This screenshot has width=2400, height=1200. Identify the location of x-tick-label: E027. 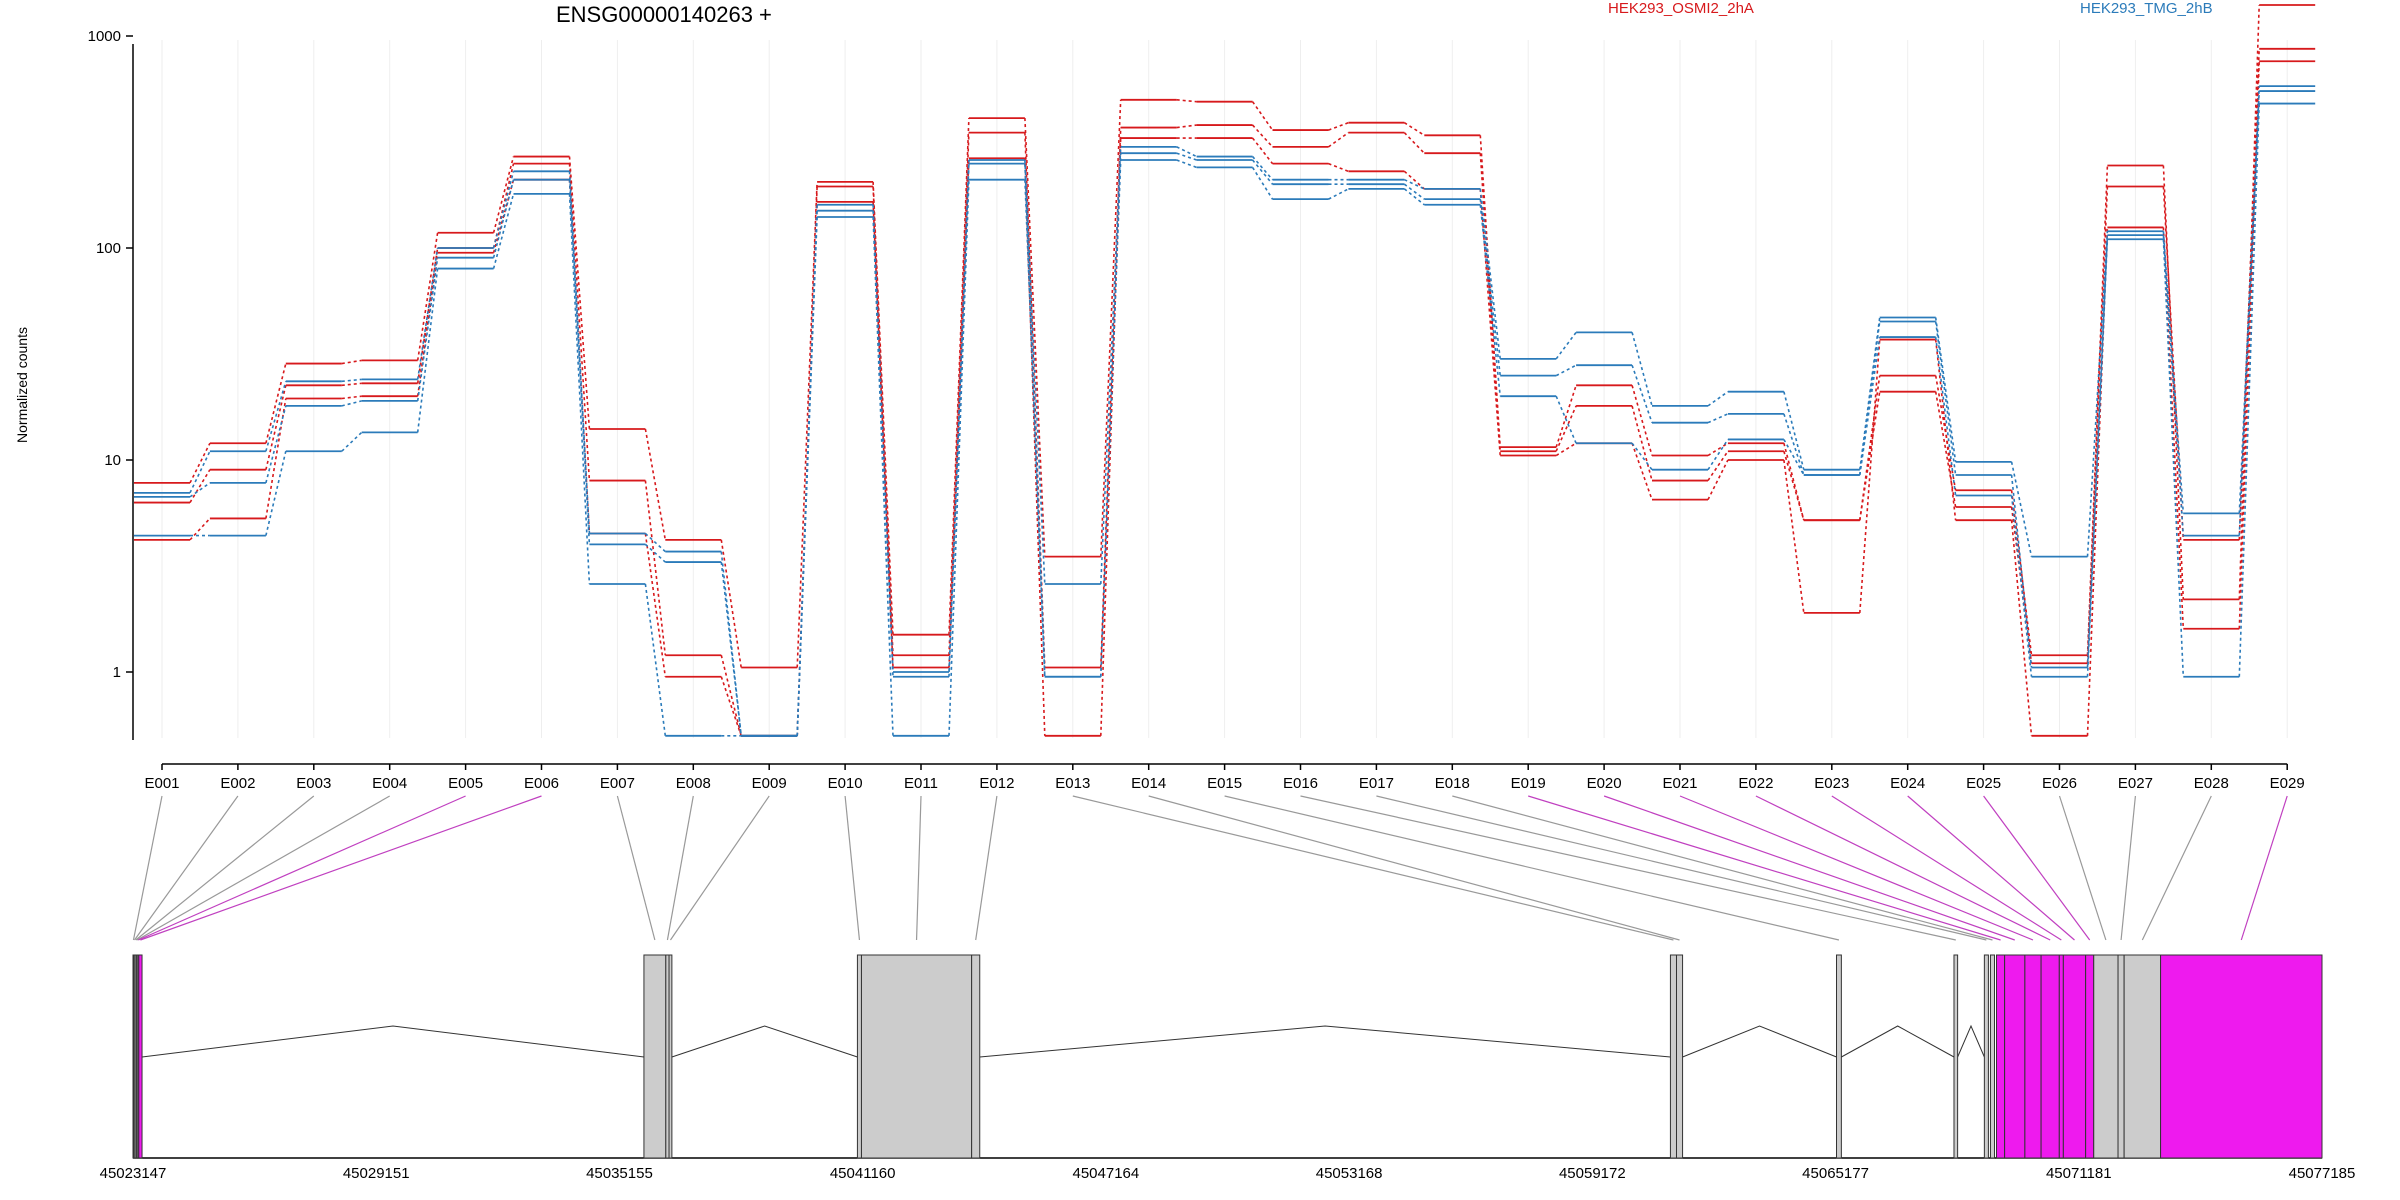
(2135, 783).